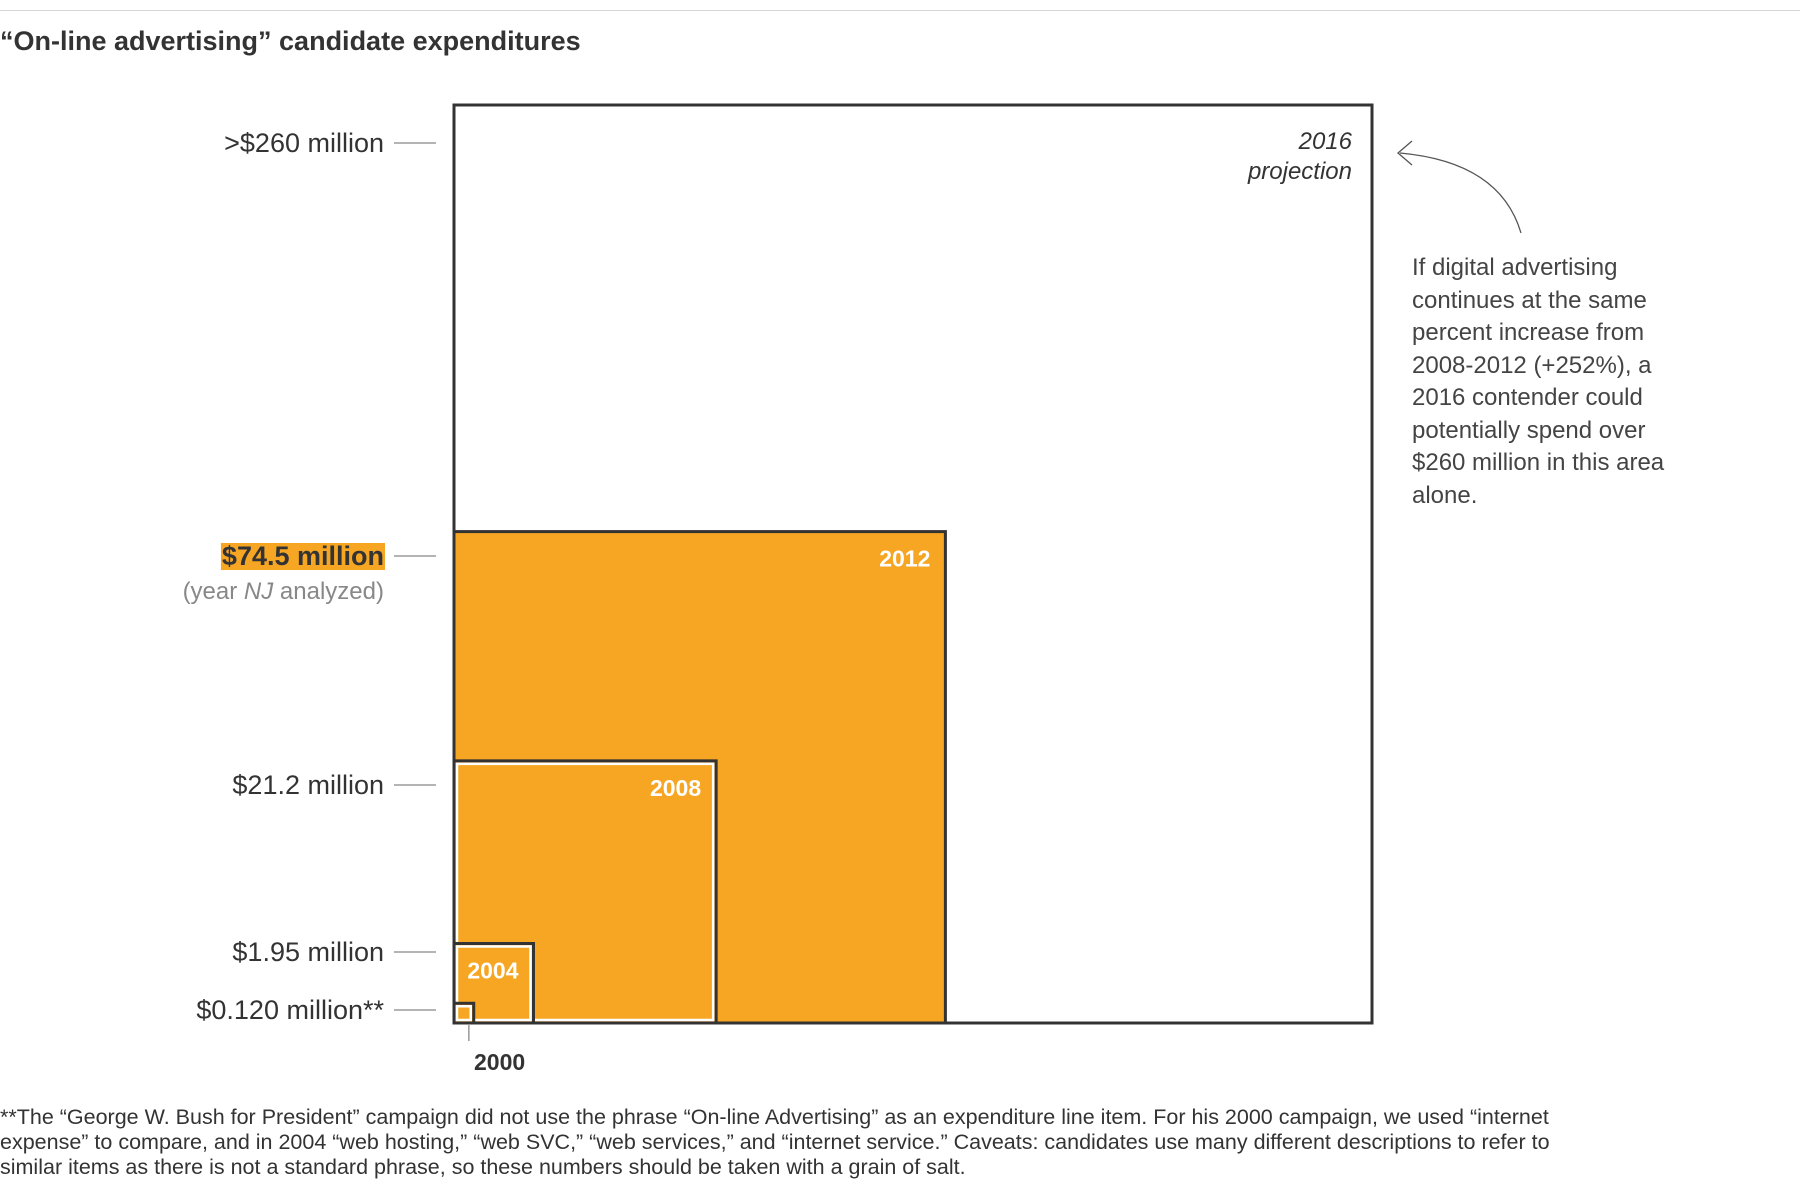 The height and width of the screenshot is (1196, 1800). Describe the element at coordinates (585, 892) in the screenshot. I see `box-inner-outline-2008` at that location.